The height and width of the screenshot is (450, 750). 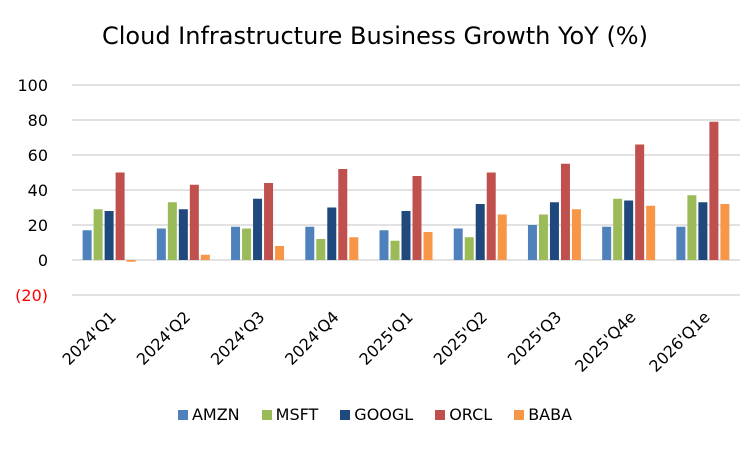 I want to click on legend-item-orcl: ORCL, so click(x=463, y=414).